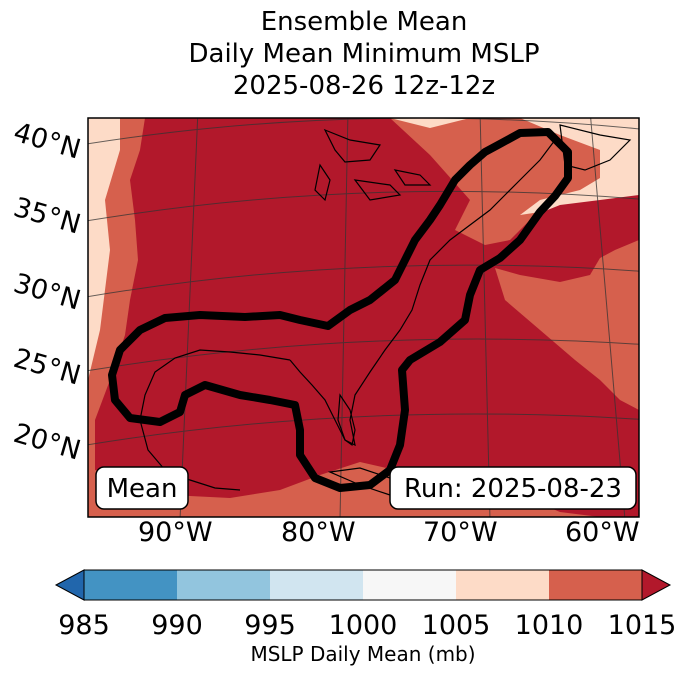 The height and width of the screenshot is (674, 688). Describe the element at coordinates (373, 165) in the screenshot. I see `coastline-great-lakes` at that location.